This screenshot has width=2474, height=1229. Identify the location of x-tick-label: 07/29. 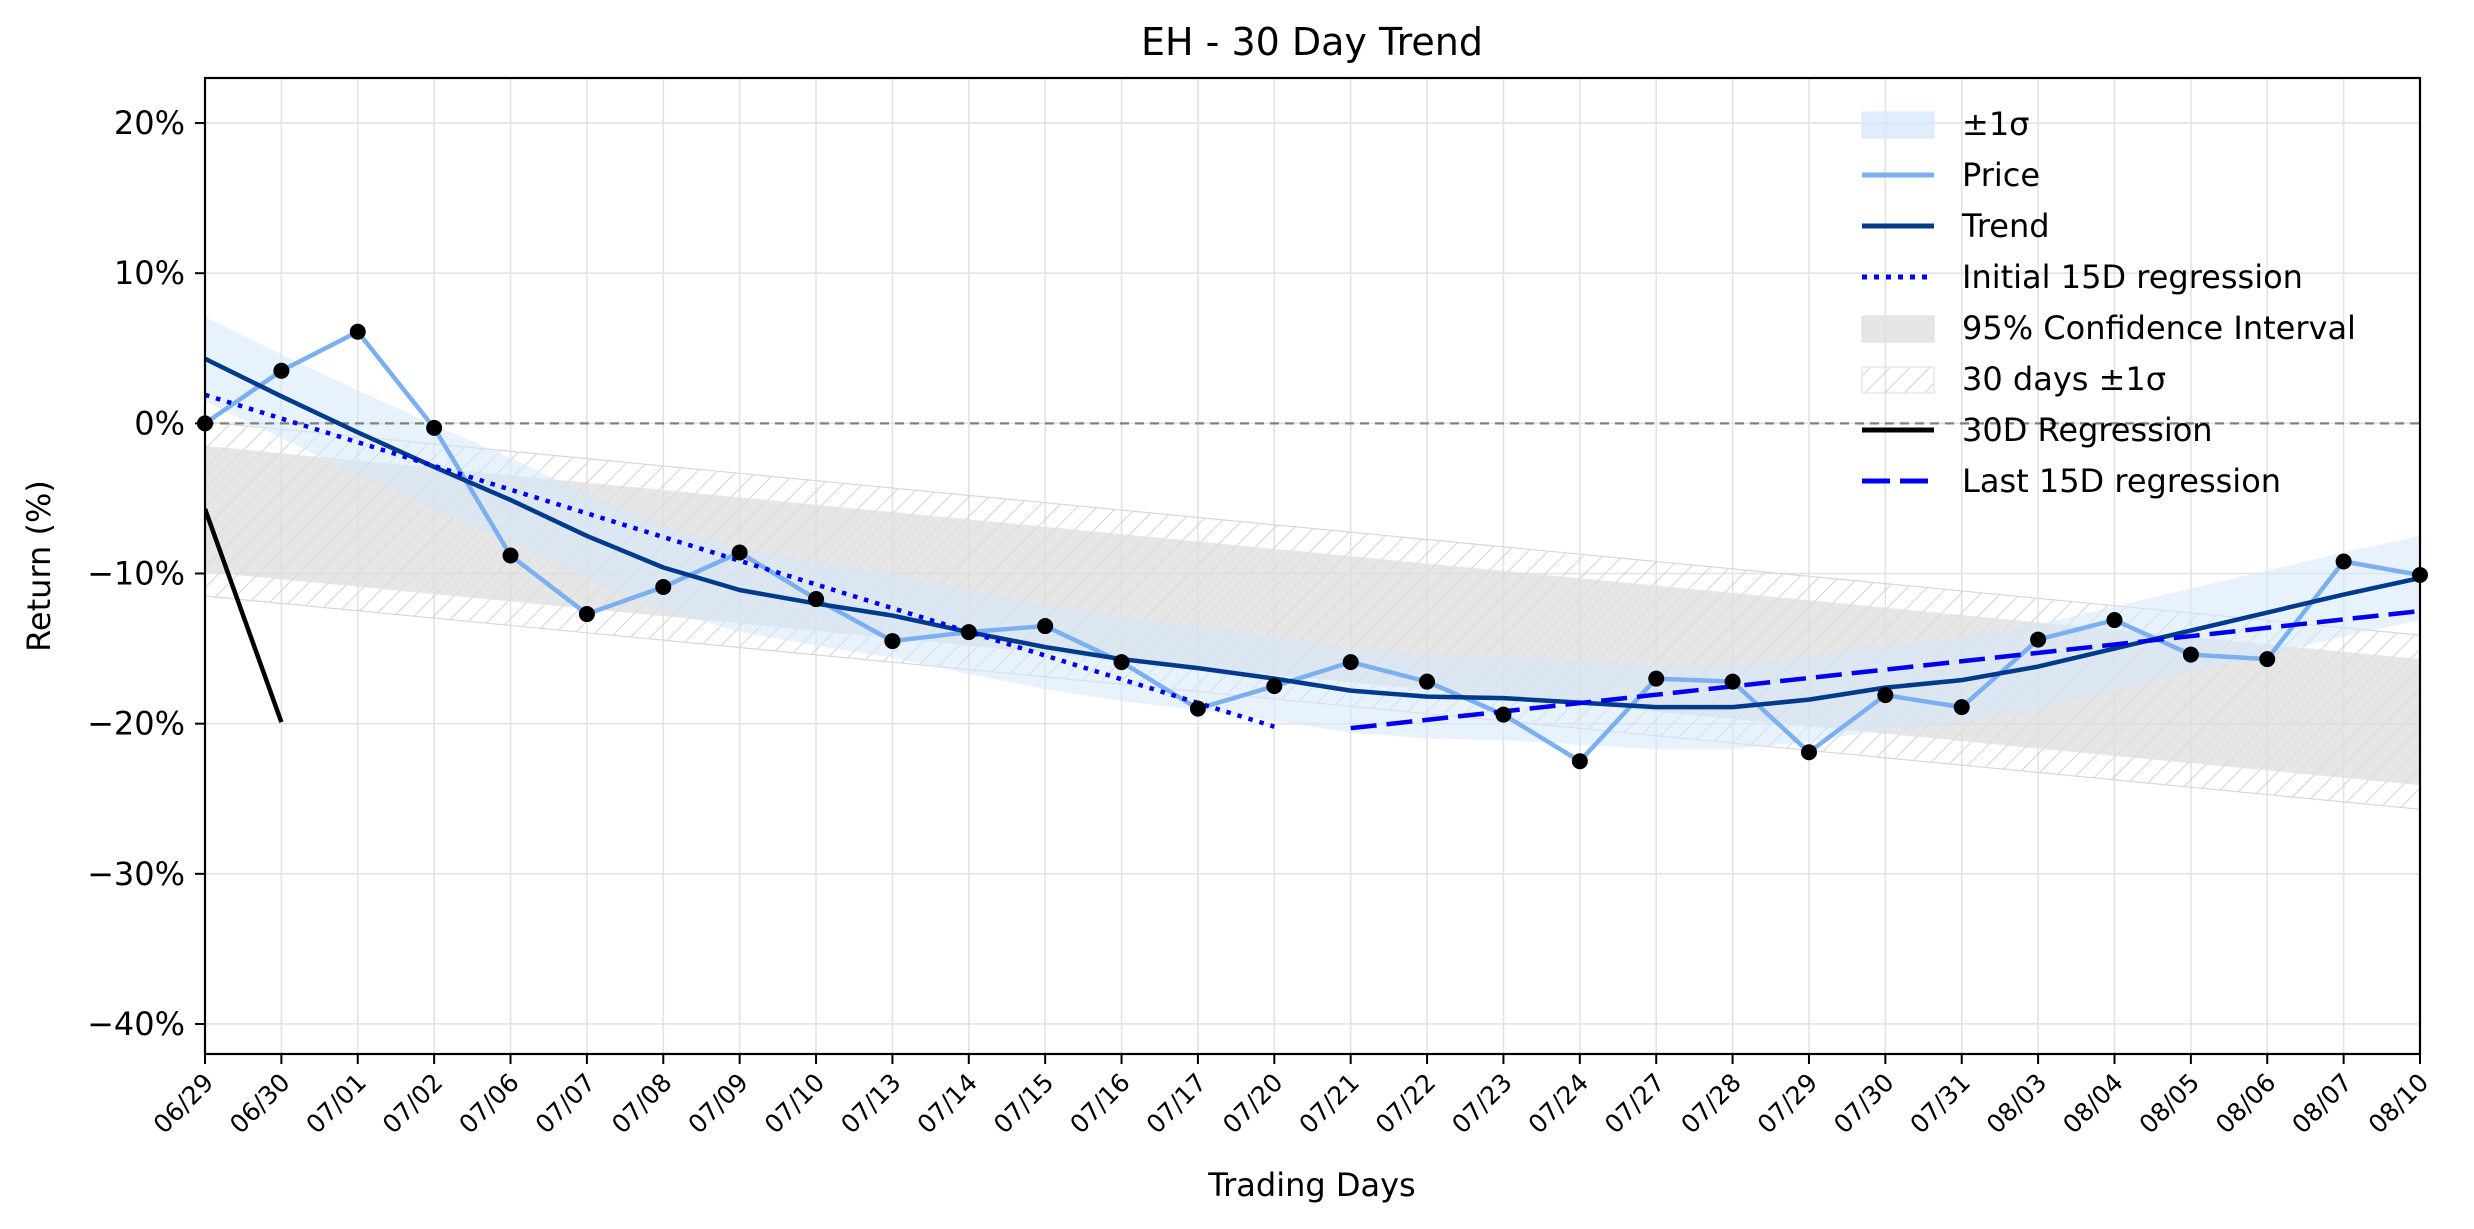
(1787, 1103).